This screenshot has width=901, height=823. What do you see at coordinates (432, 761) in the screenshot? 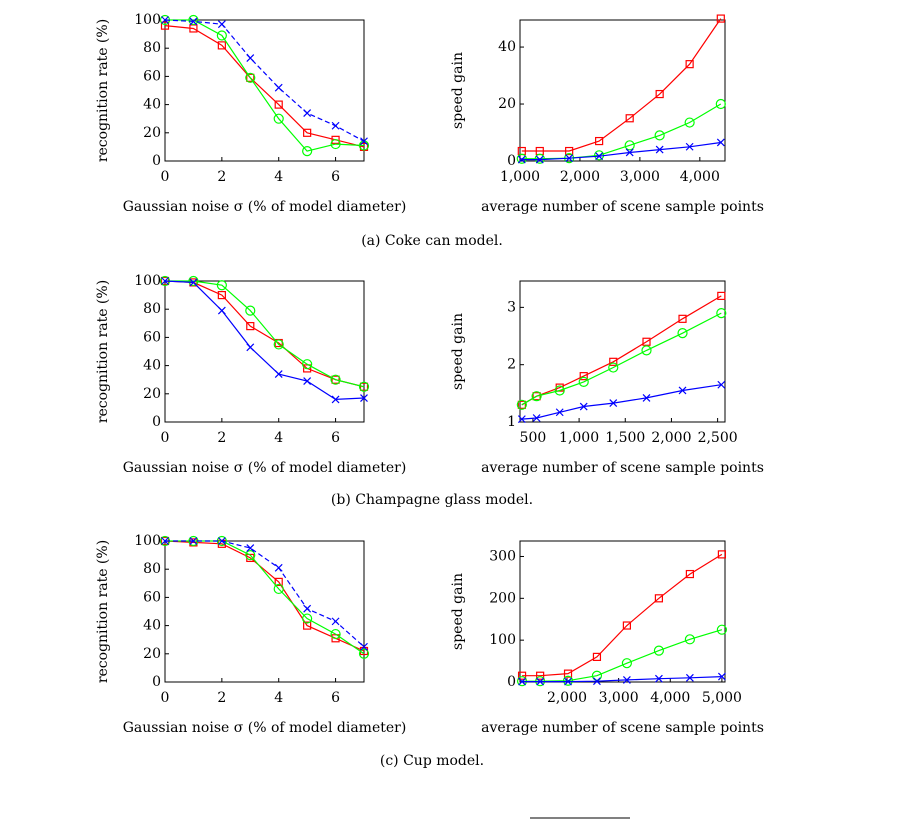
I see `caption: (c) Cup model.` at bounding box center [432, 761].